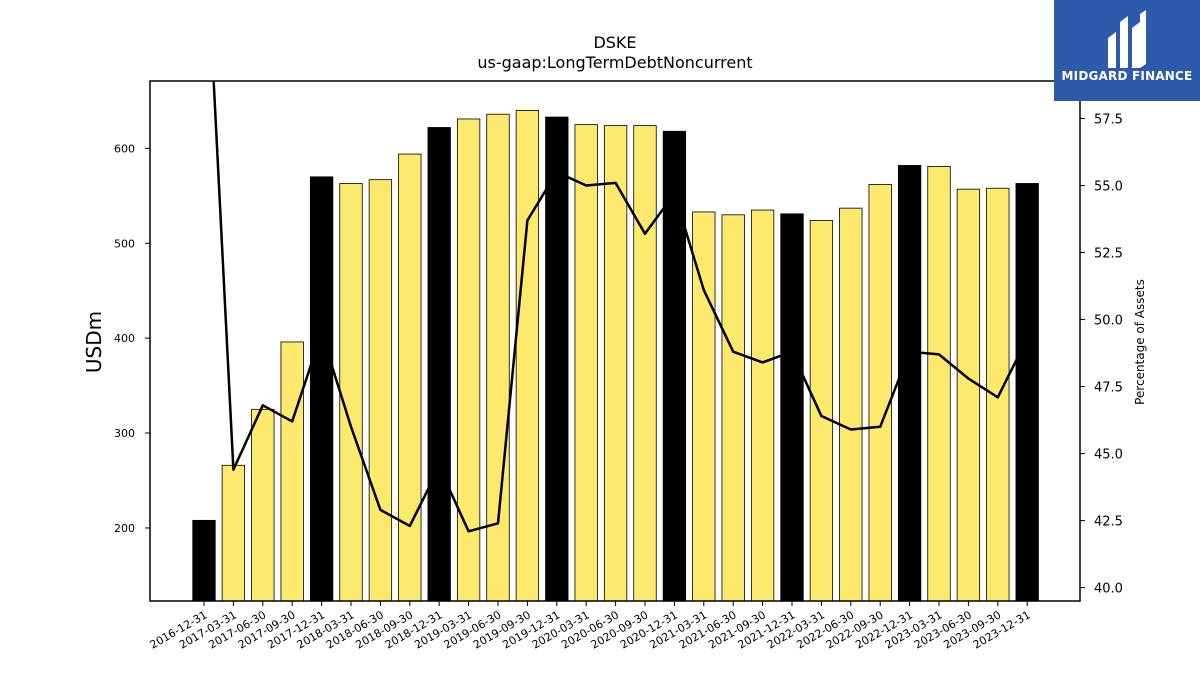 The image size is (1200, 675). What do you see at coordinates (1127, 39) in the screenshot?
I see `logo-mark-icon` at bounding box center [1127, 39].